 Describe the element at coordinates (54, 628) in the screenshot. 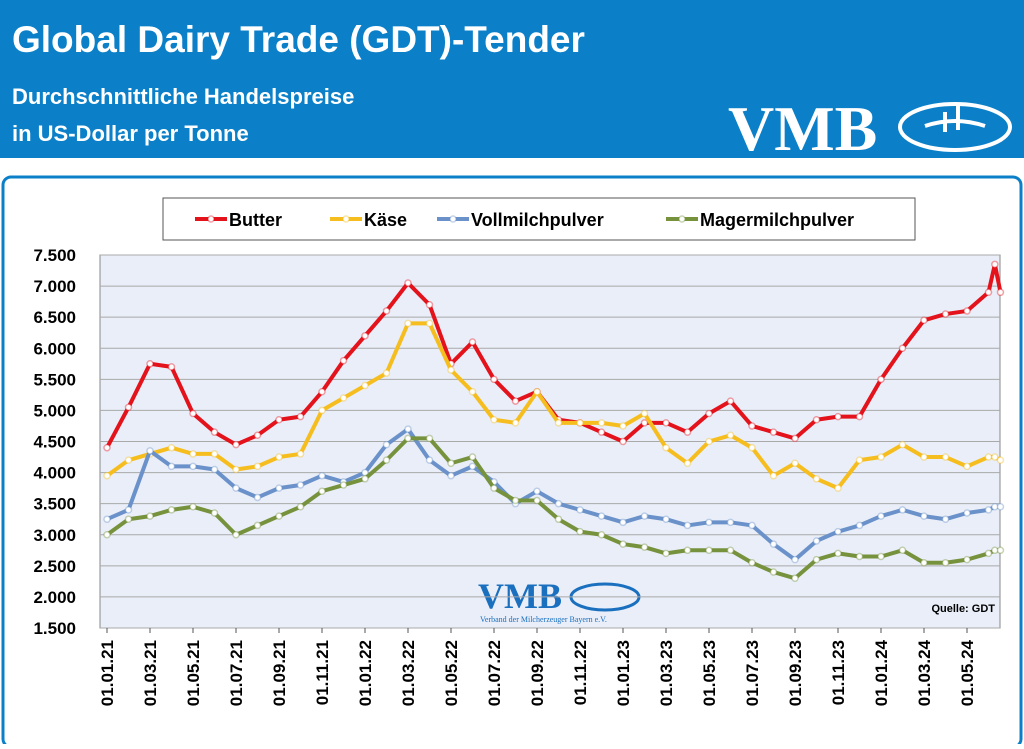

I see `y-tick-label: 1.500` at that location.